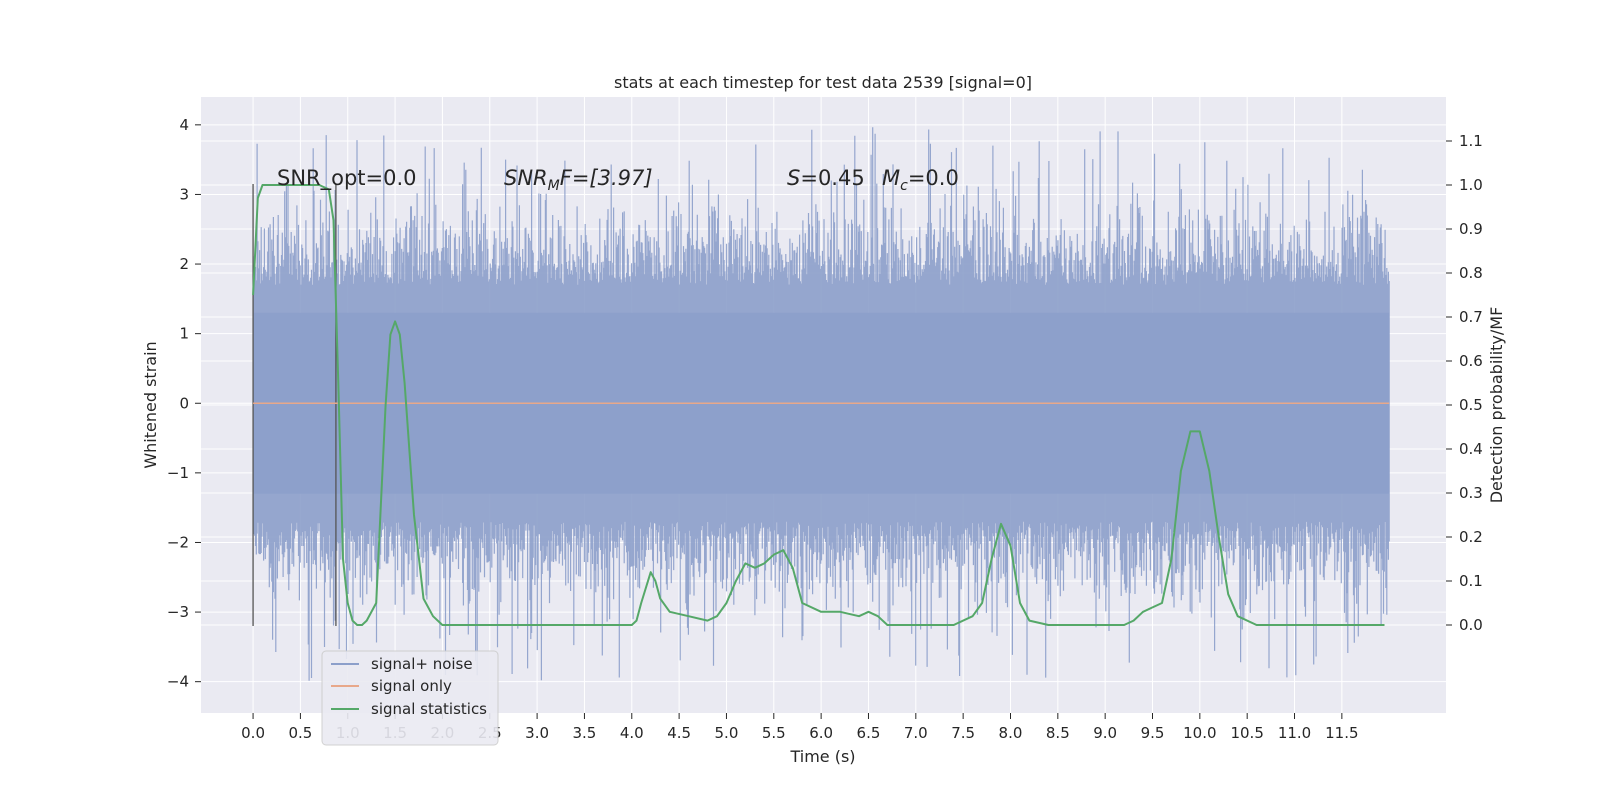  What do you see at coordinates (585, 733) in the screenshot?
I see `x-tick-label: 3.5` at bounding box center [585, 733].